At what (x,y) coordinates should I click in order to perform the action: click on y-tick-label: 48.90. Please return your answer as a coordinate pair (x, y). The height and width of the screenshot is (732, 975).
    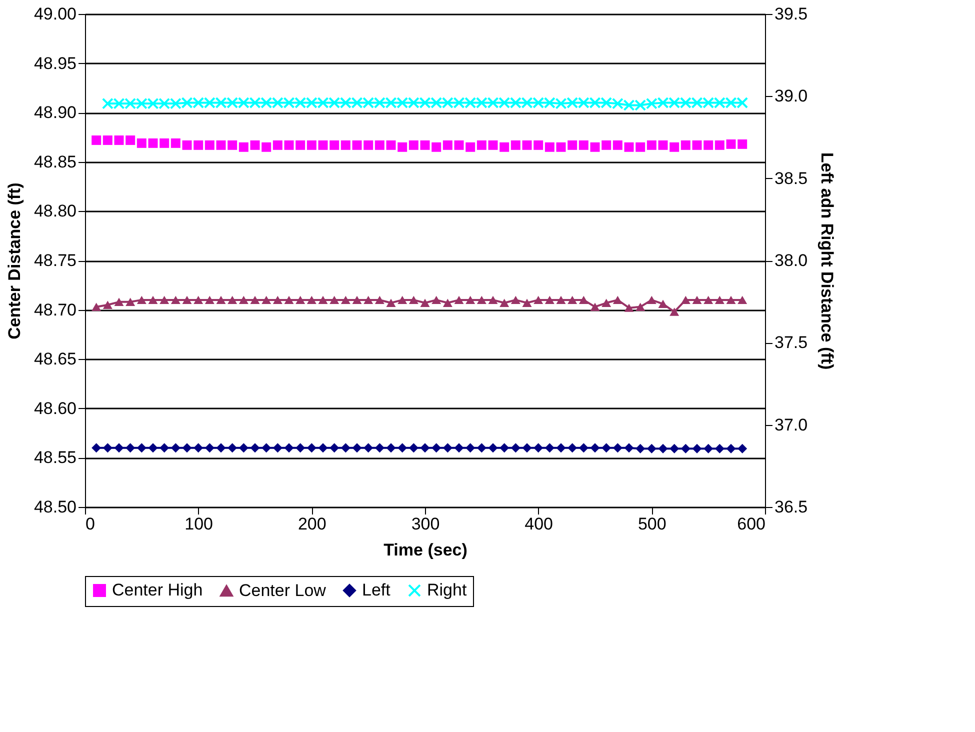
    Looking at the image, I should click on (55, 112).